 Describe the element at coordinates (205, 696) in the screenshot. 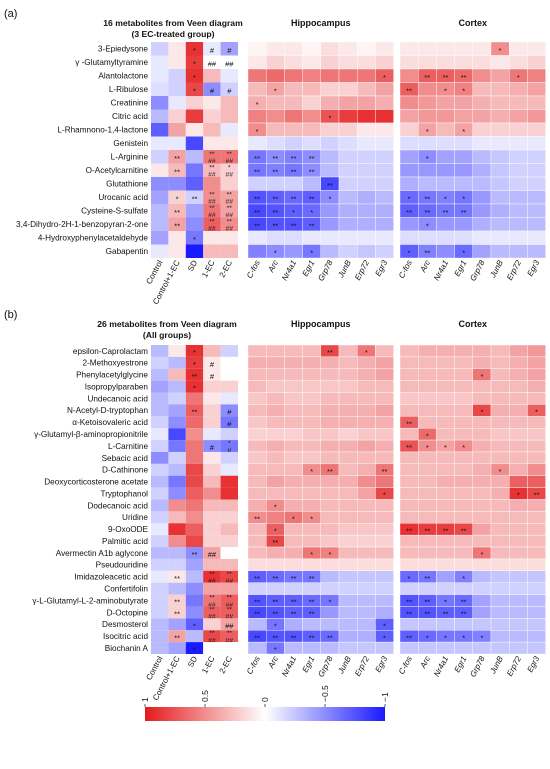

I see `colorbar-tick-label: 0.5` at that location.